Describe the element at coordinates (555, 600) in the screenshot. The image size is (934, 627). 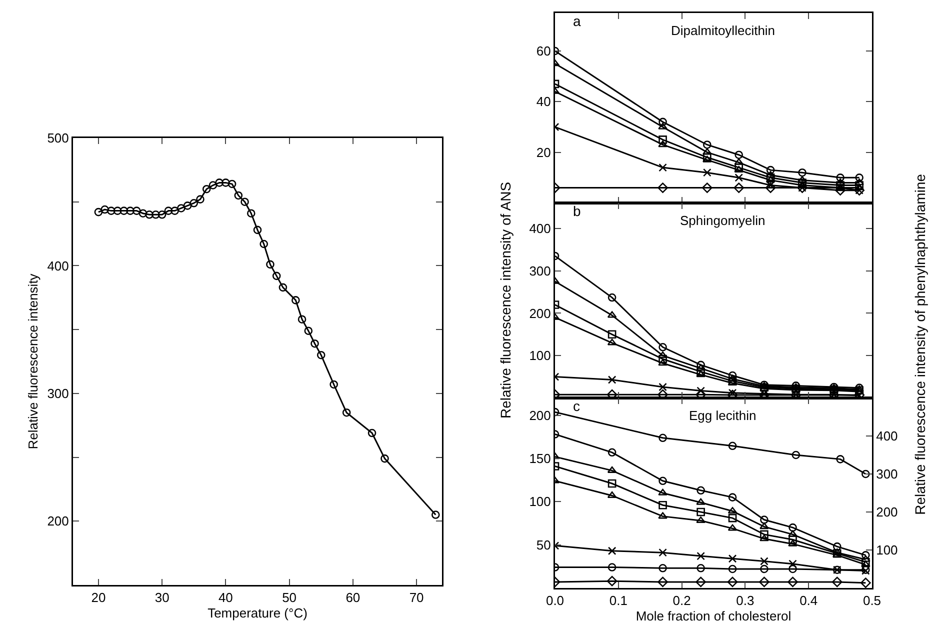
I see `x-tick-label: 0.0` at that location.